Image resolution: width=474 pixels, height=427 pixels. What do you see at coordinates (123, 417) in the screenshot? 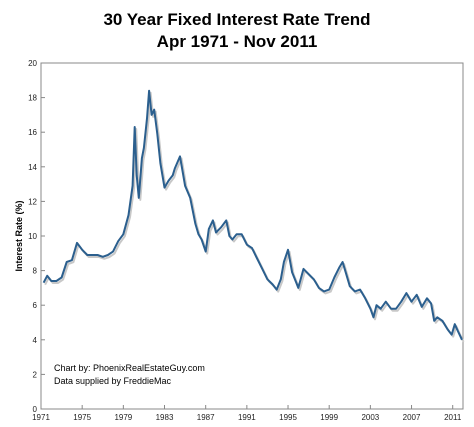
I see `x-tick-label: 1979` at bounding box center [123, 417].